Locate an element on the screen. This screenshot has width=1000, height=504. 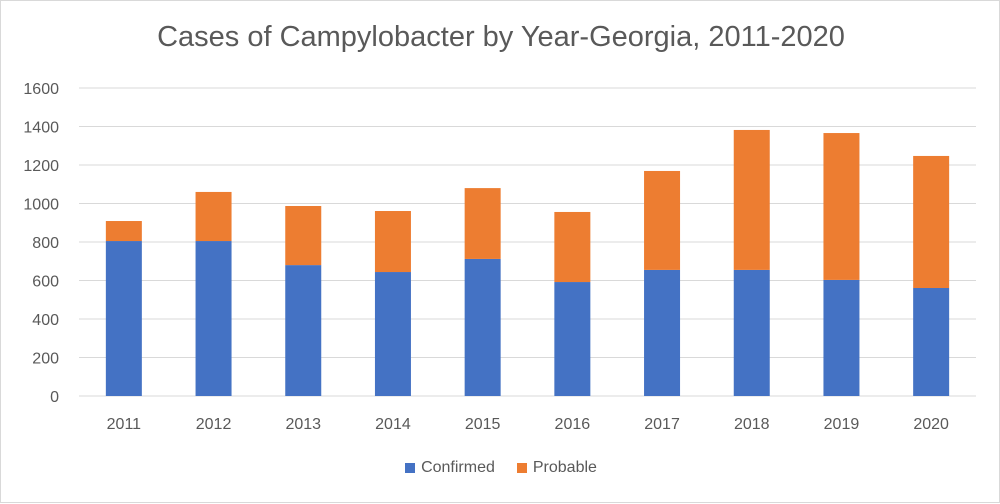
y-tick-label: 1600 is located at coordinates (41, 89).